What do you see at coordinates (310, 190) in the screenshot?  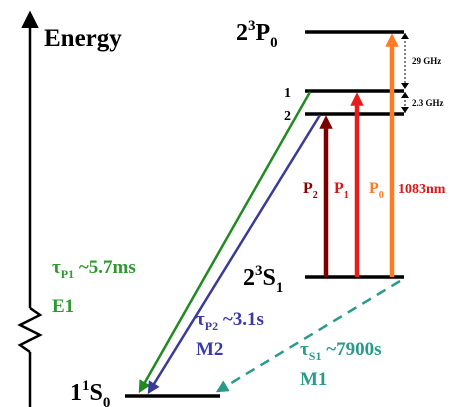 I see `transition-label-p2: P2` at bounding box center [310, 190].